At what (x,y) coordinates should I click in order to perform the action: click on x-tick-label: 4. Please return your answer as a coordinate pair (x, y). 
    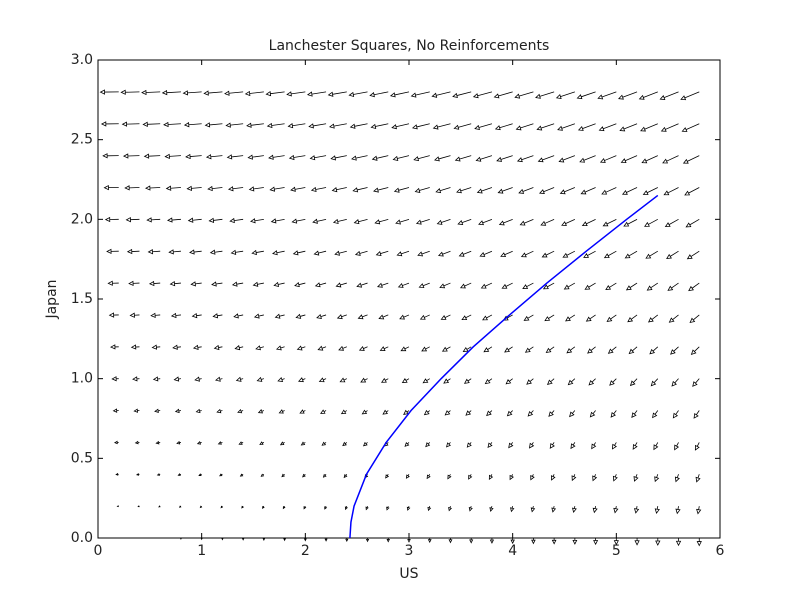
    Looking at the image, I should click on (512, 551).